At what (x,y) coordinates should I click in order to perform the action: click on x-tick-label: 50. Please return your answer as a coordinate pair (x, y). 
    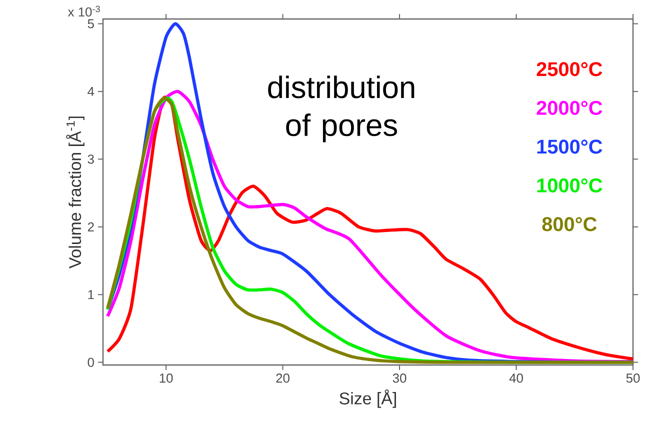
    Looking at the image, I should click on (633, 378).